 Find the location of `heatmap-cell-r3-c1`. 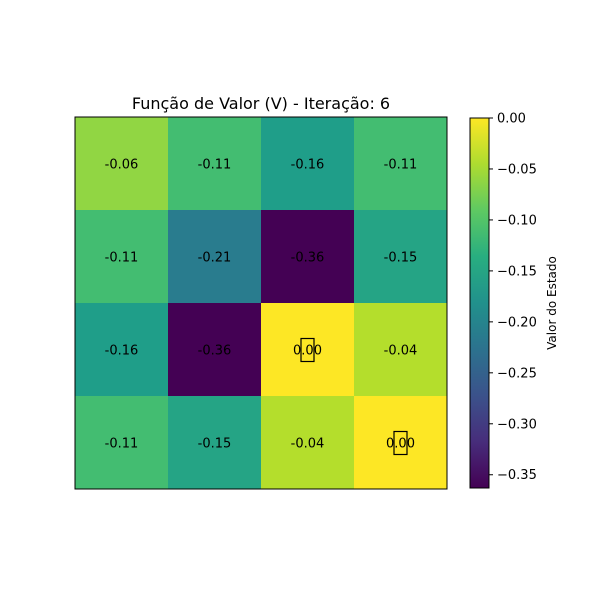

heatmap-cell-r3-c1 is located at coordinates (215, 443).